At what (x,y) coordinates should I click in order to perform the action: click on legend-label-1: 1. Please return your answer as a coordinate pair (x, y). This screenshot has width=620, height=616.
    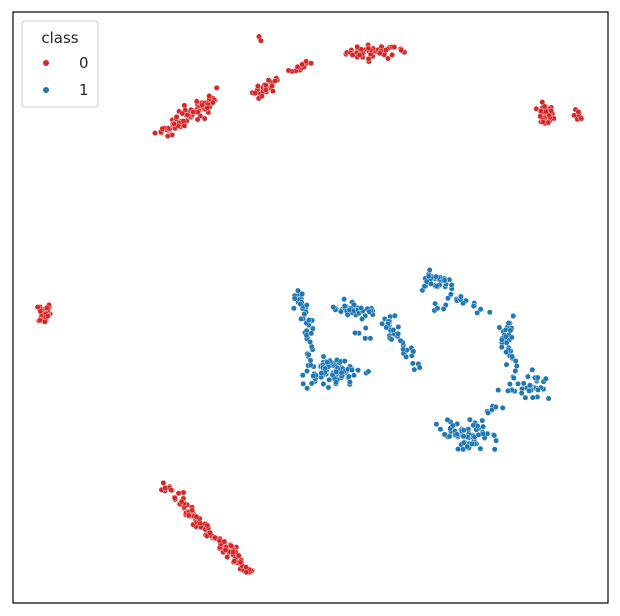
    Looking at the image, I should click on (84, 90).